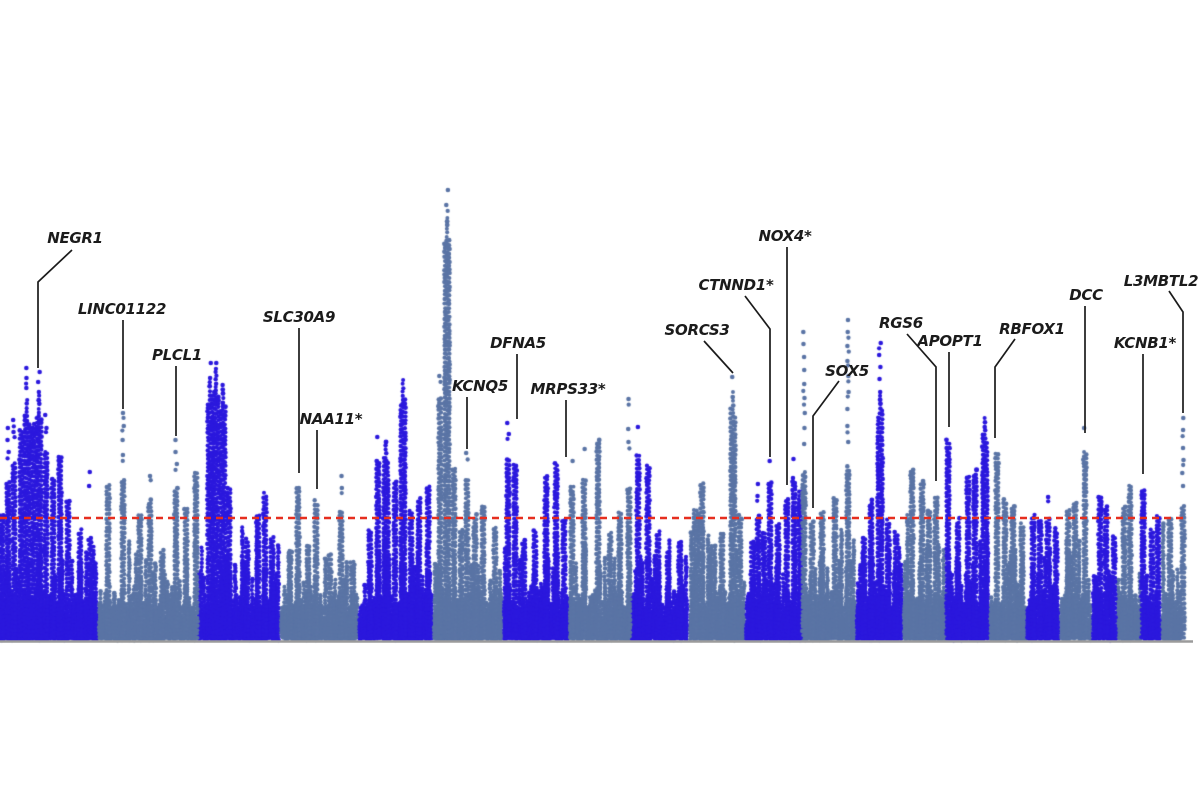 Image resolution: width=1200 pixels, height=810 pixels. Describe the element at coordinates (1086, 295) in the screenshot. I see `gene-label-DCC: DCC` at that location.